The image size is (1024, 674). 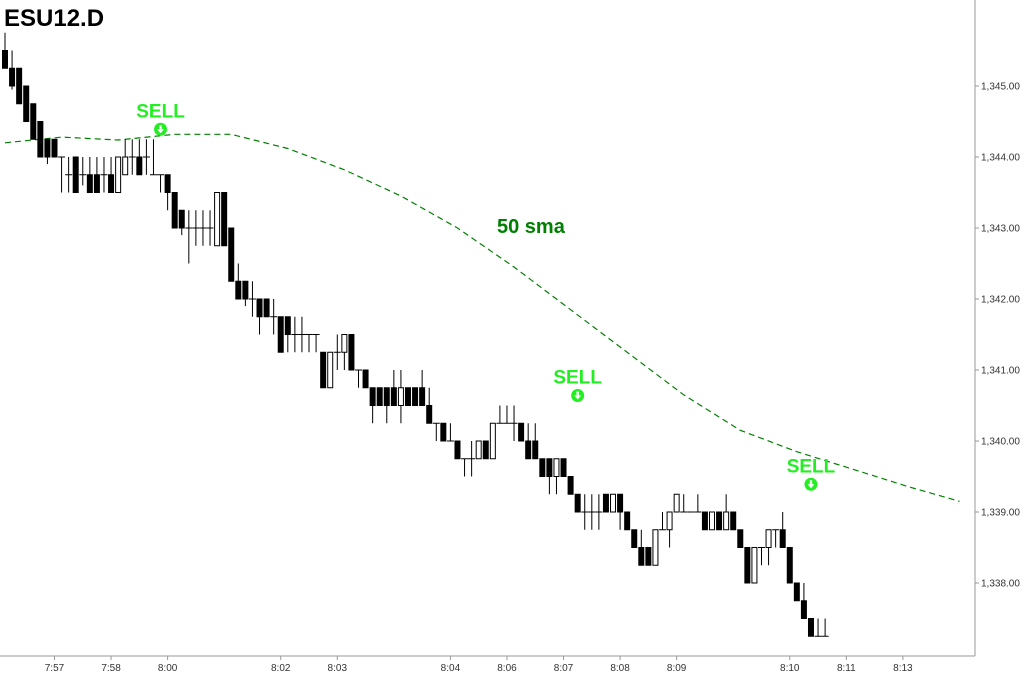 What do you see at coordinates (811, 473) in the screenshot?
I see `sell-signal: SELL` at bounding box center [811, 473].